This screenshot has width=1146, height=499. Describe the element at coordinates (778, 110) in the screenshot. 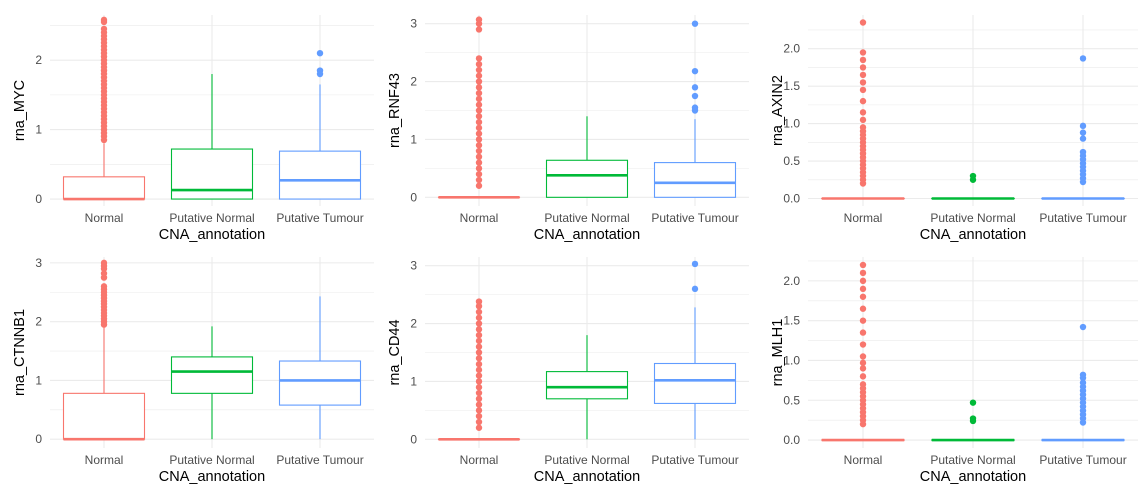

I see `y-axis-title: rna_AXIN2` at that location.